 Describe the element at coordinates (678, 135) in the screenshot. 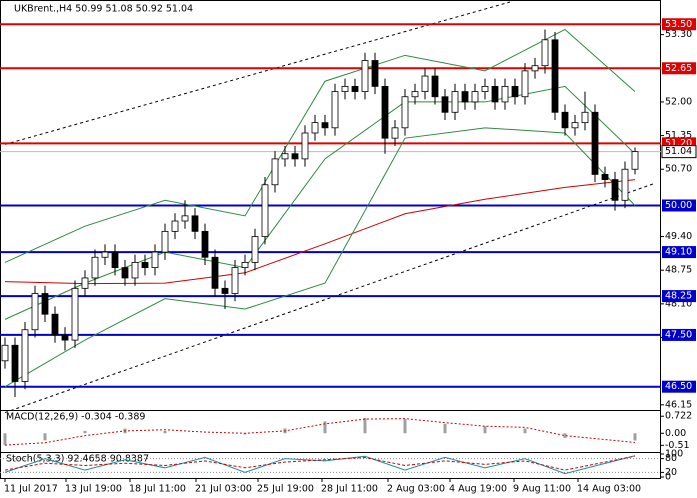

I see `y-tick-label: 51.35` at that location.